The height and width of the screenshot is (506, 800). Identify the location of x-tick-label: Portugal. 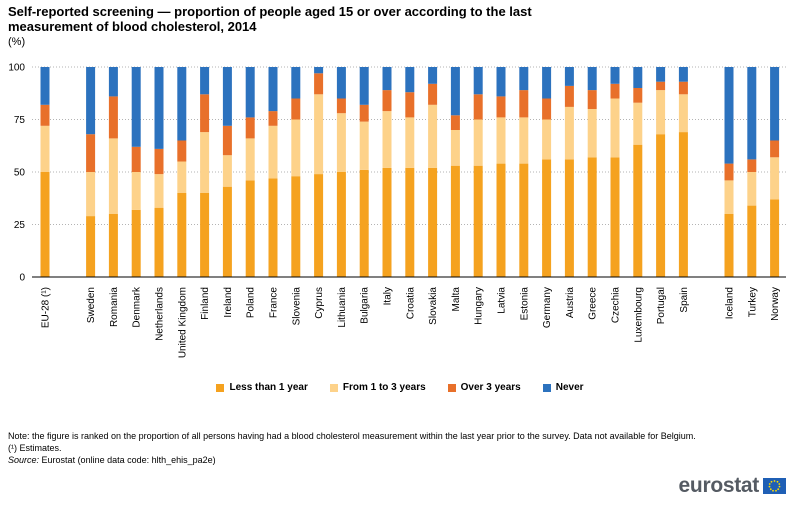
(661, 305).